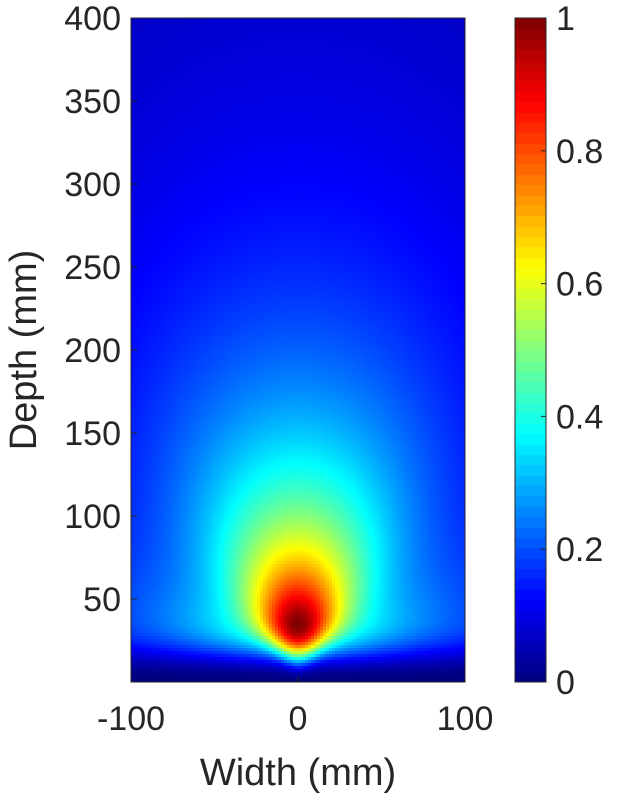  What do you see at coordinates (579, 417) in the screenshot?
I see `colorbar-tick-label: 0.4` at bounding box center [579, 417].